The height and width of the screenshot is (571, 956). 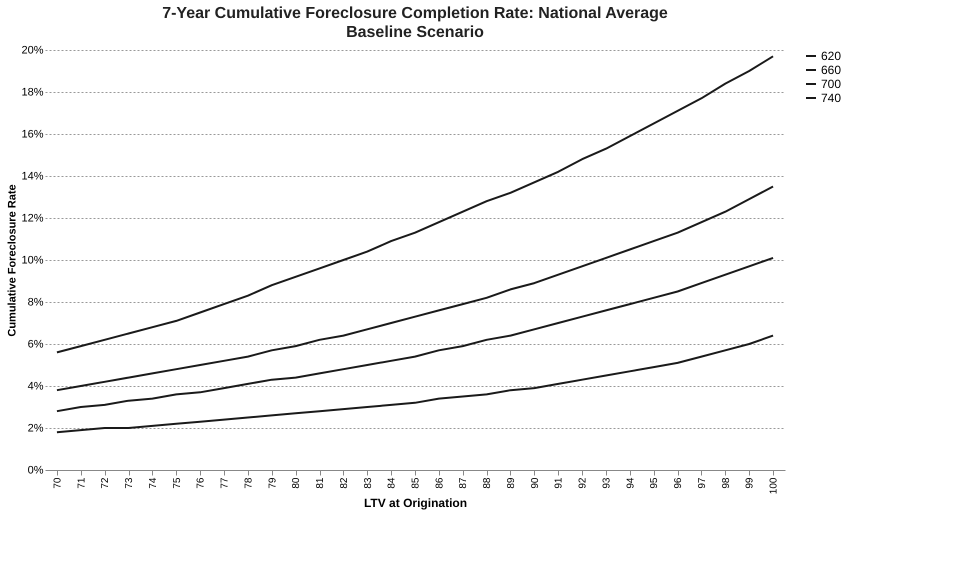 I want to click on y-tick-label: 16%, so click(x=32, y=134).